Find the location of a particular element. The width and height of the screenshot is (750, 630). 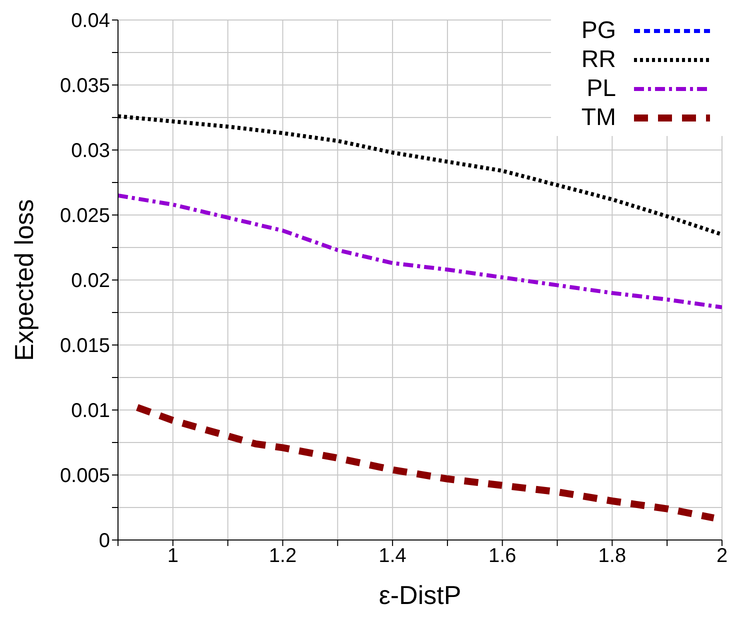

x-tick-label: 1.8 is located at coordinates (612, 556).